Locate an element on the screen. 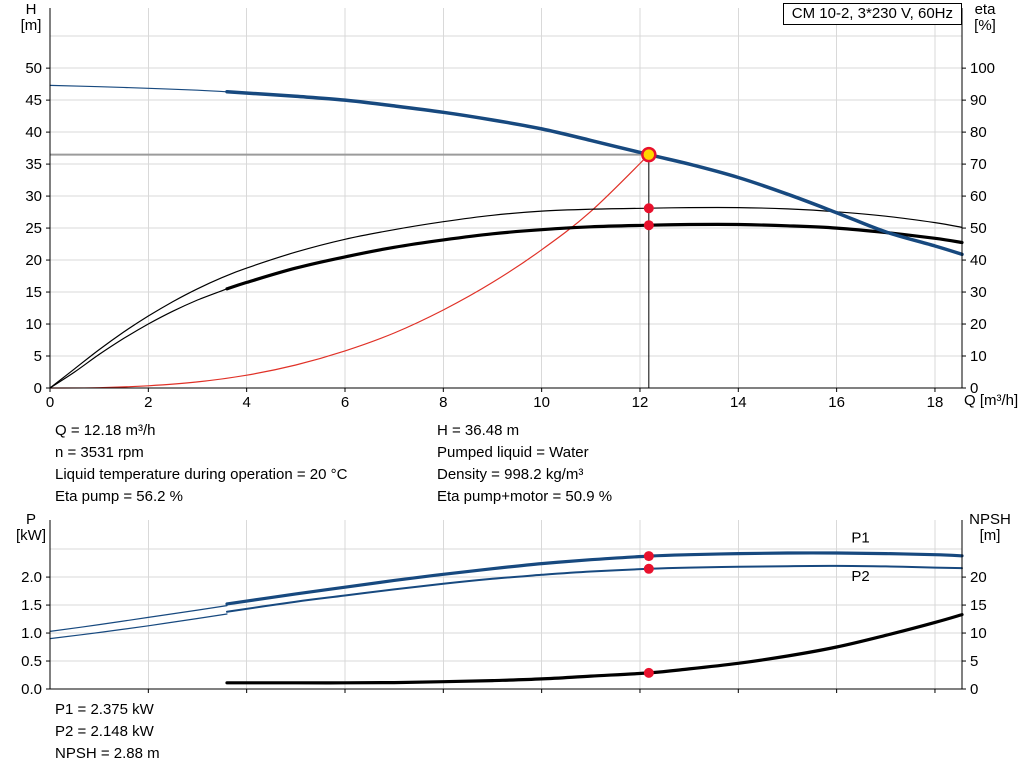 This screenshot has height=781, width=1024. left-tick-label: 0 is located at coordinates (38, 388).